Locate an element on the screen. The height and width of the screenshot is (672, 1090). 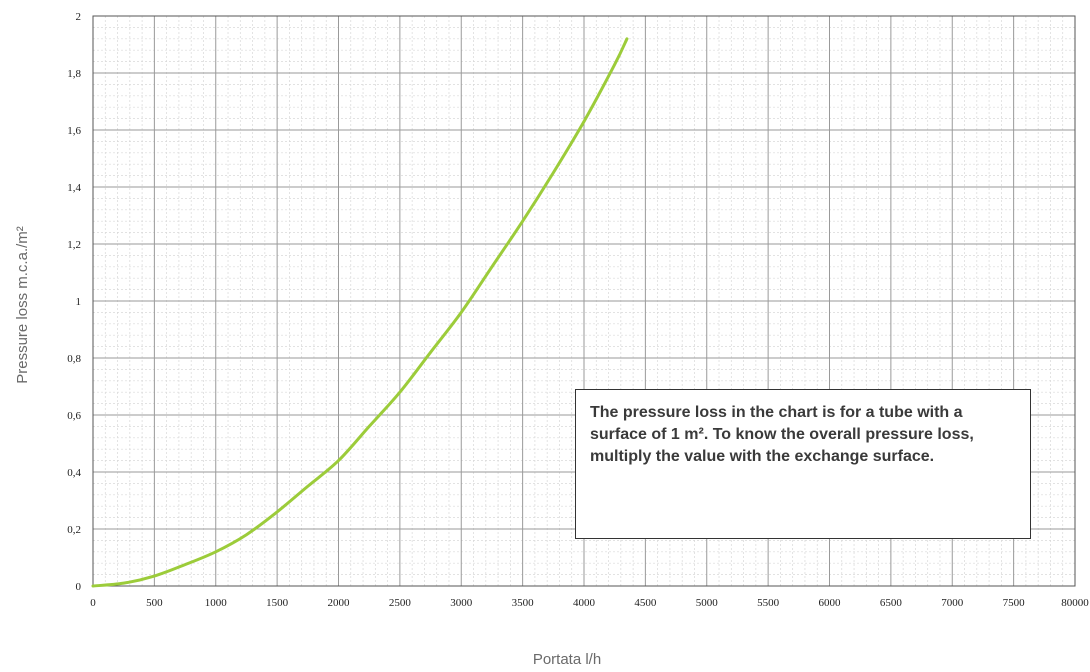
x-tick-label: 500 is located at coordinates (154, 603).